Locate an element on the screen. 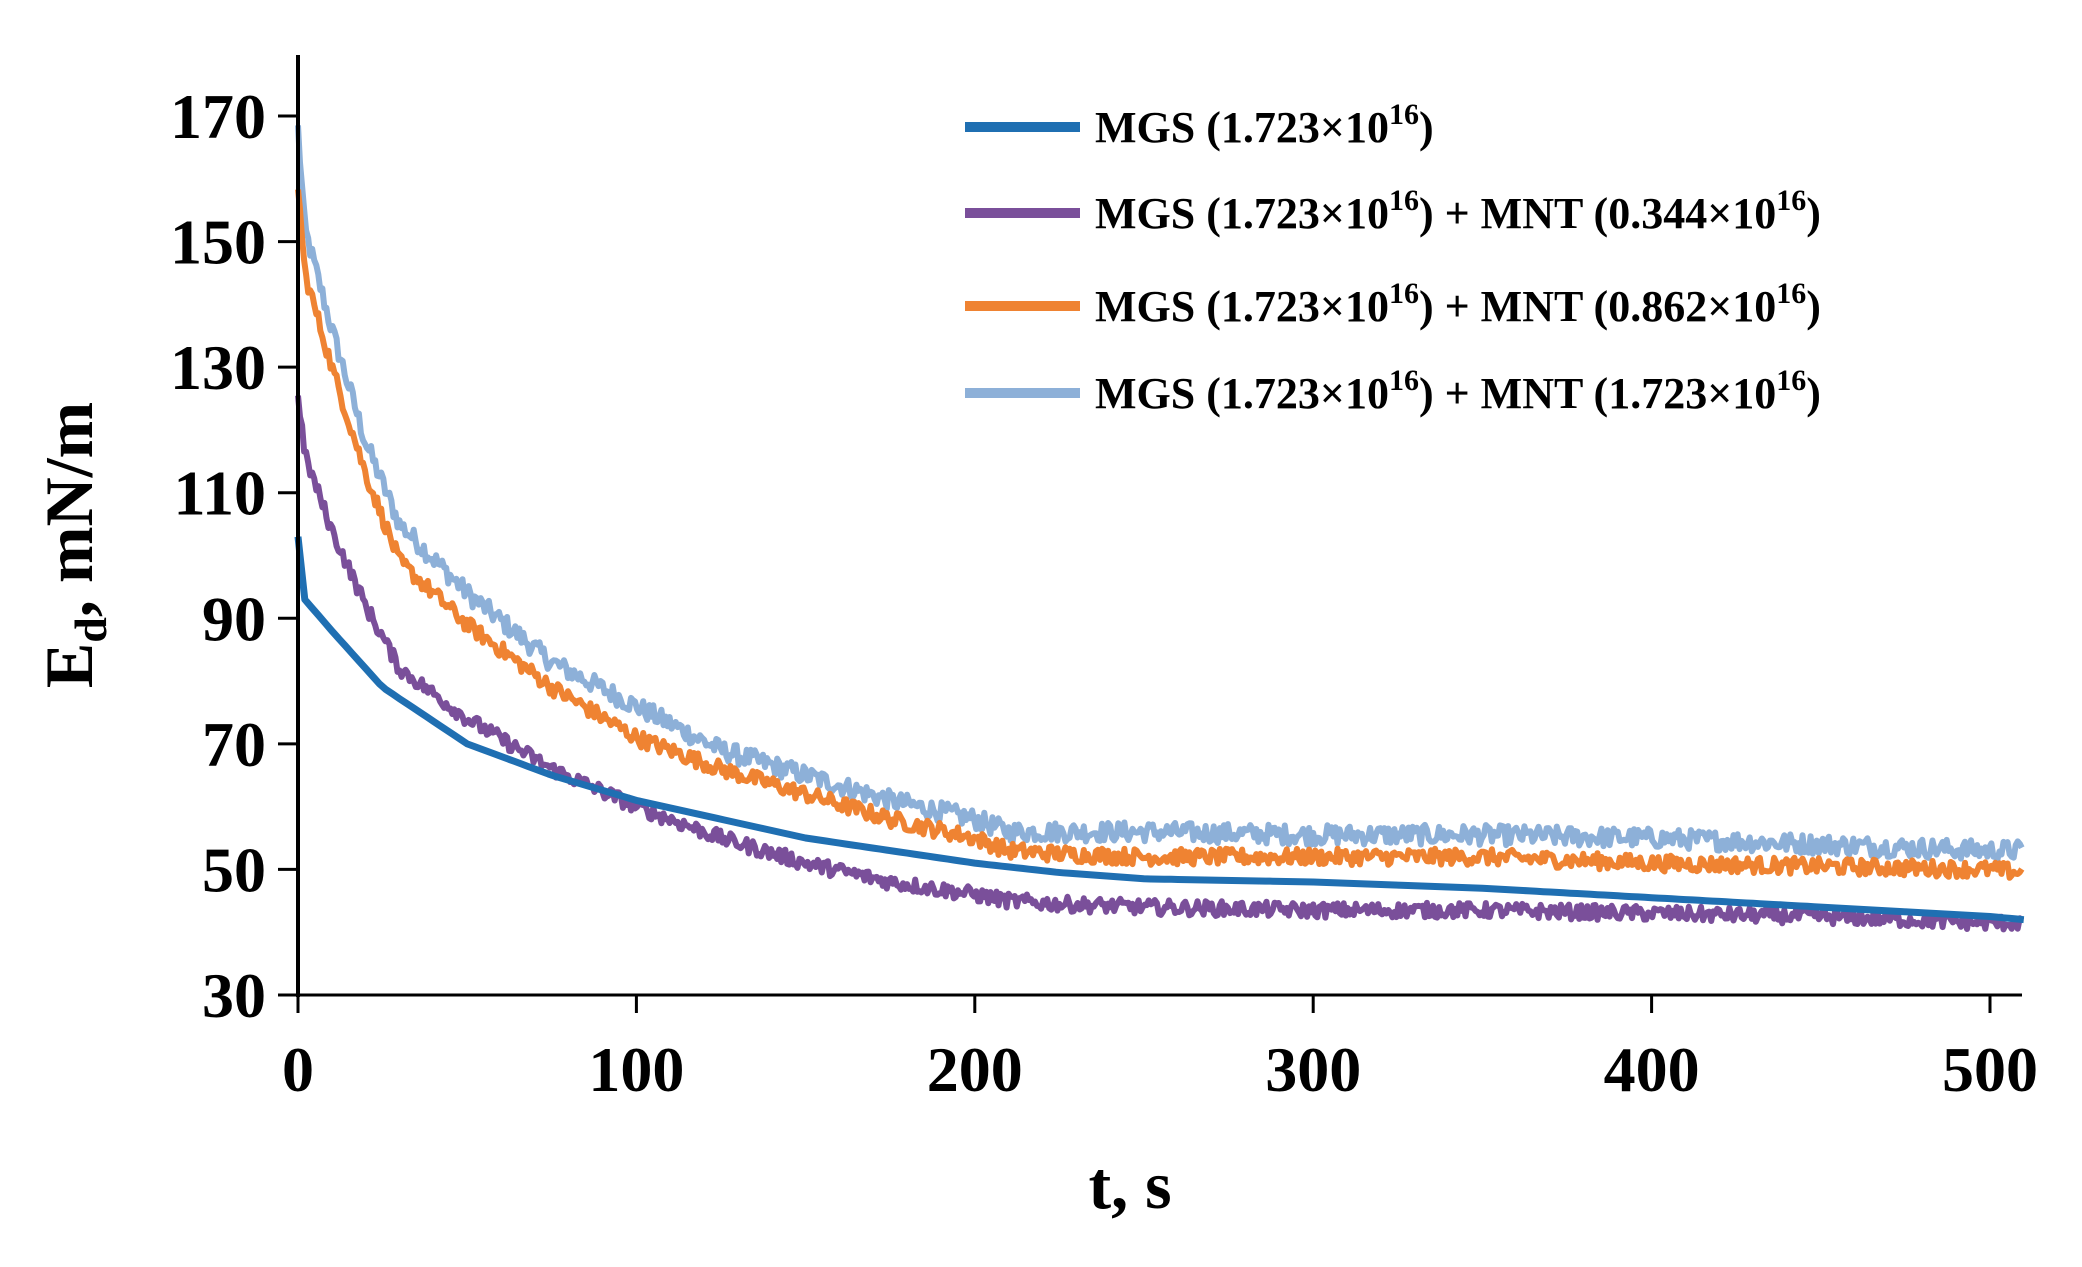 This screenshot has width=2082, height=1267. x-tick-label: 300 is located at coordinates (1313, 1069).